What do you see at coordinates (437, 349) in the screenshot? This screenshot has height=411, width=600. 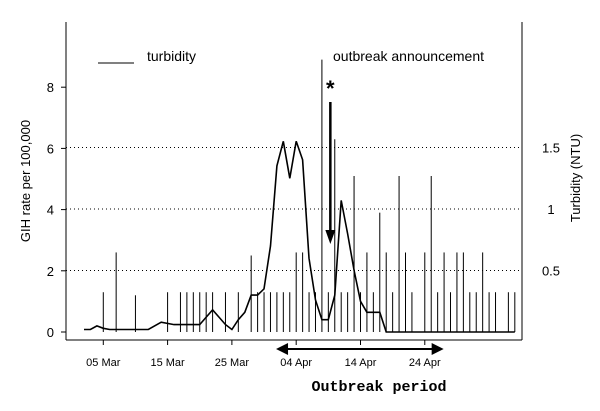 I see `outbreak-period-arrowhead-right` at bounding box center [437, 349].